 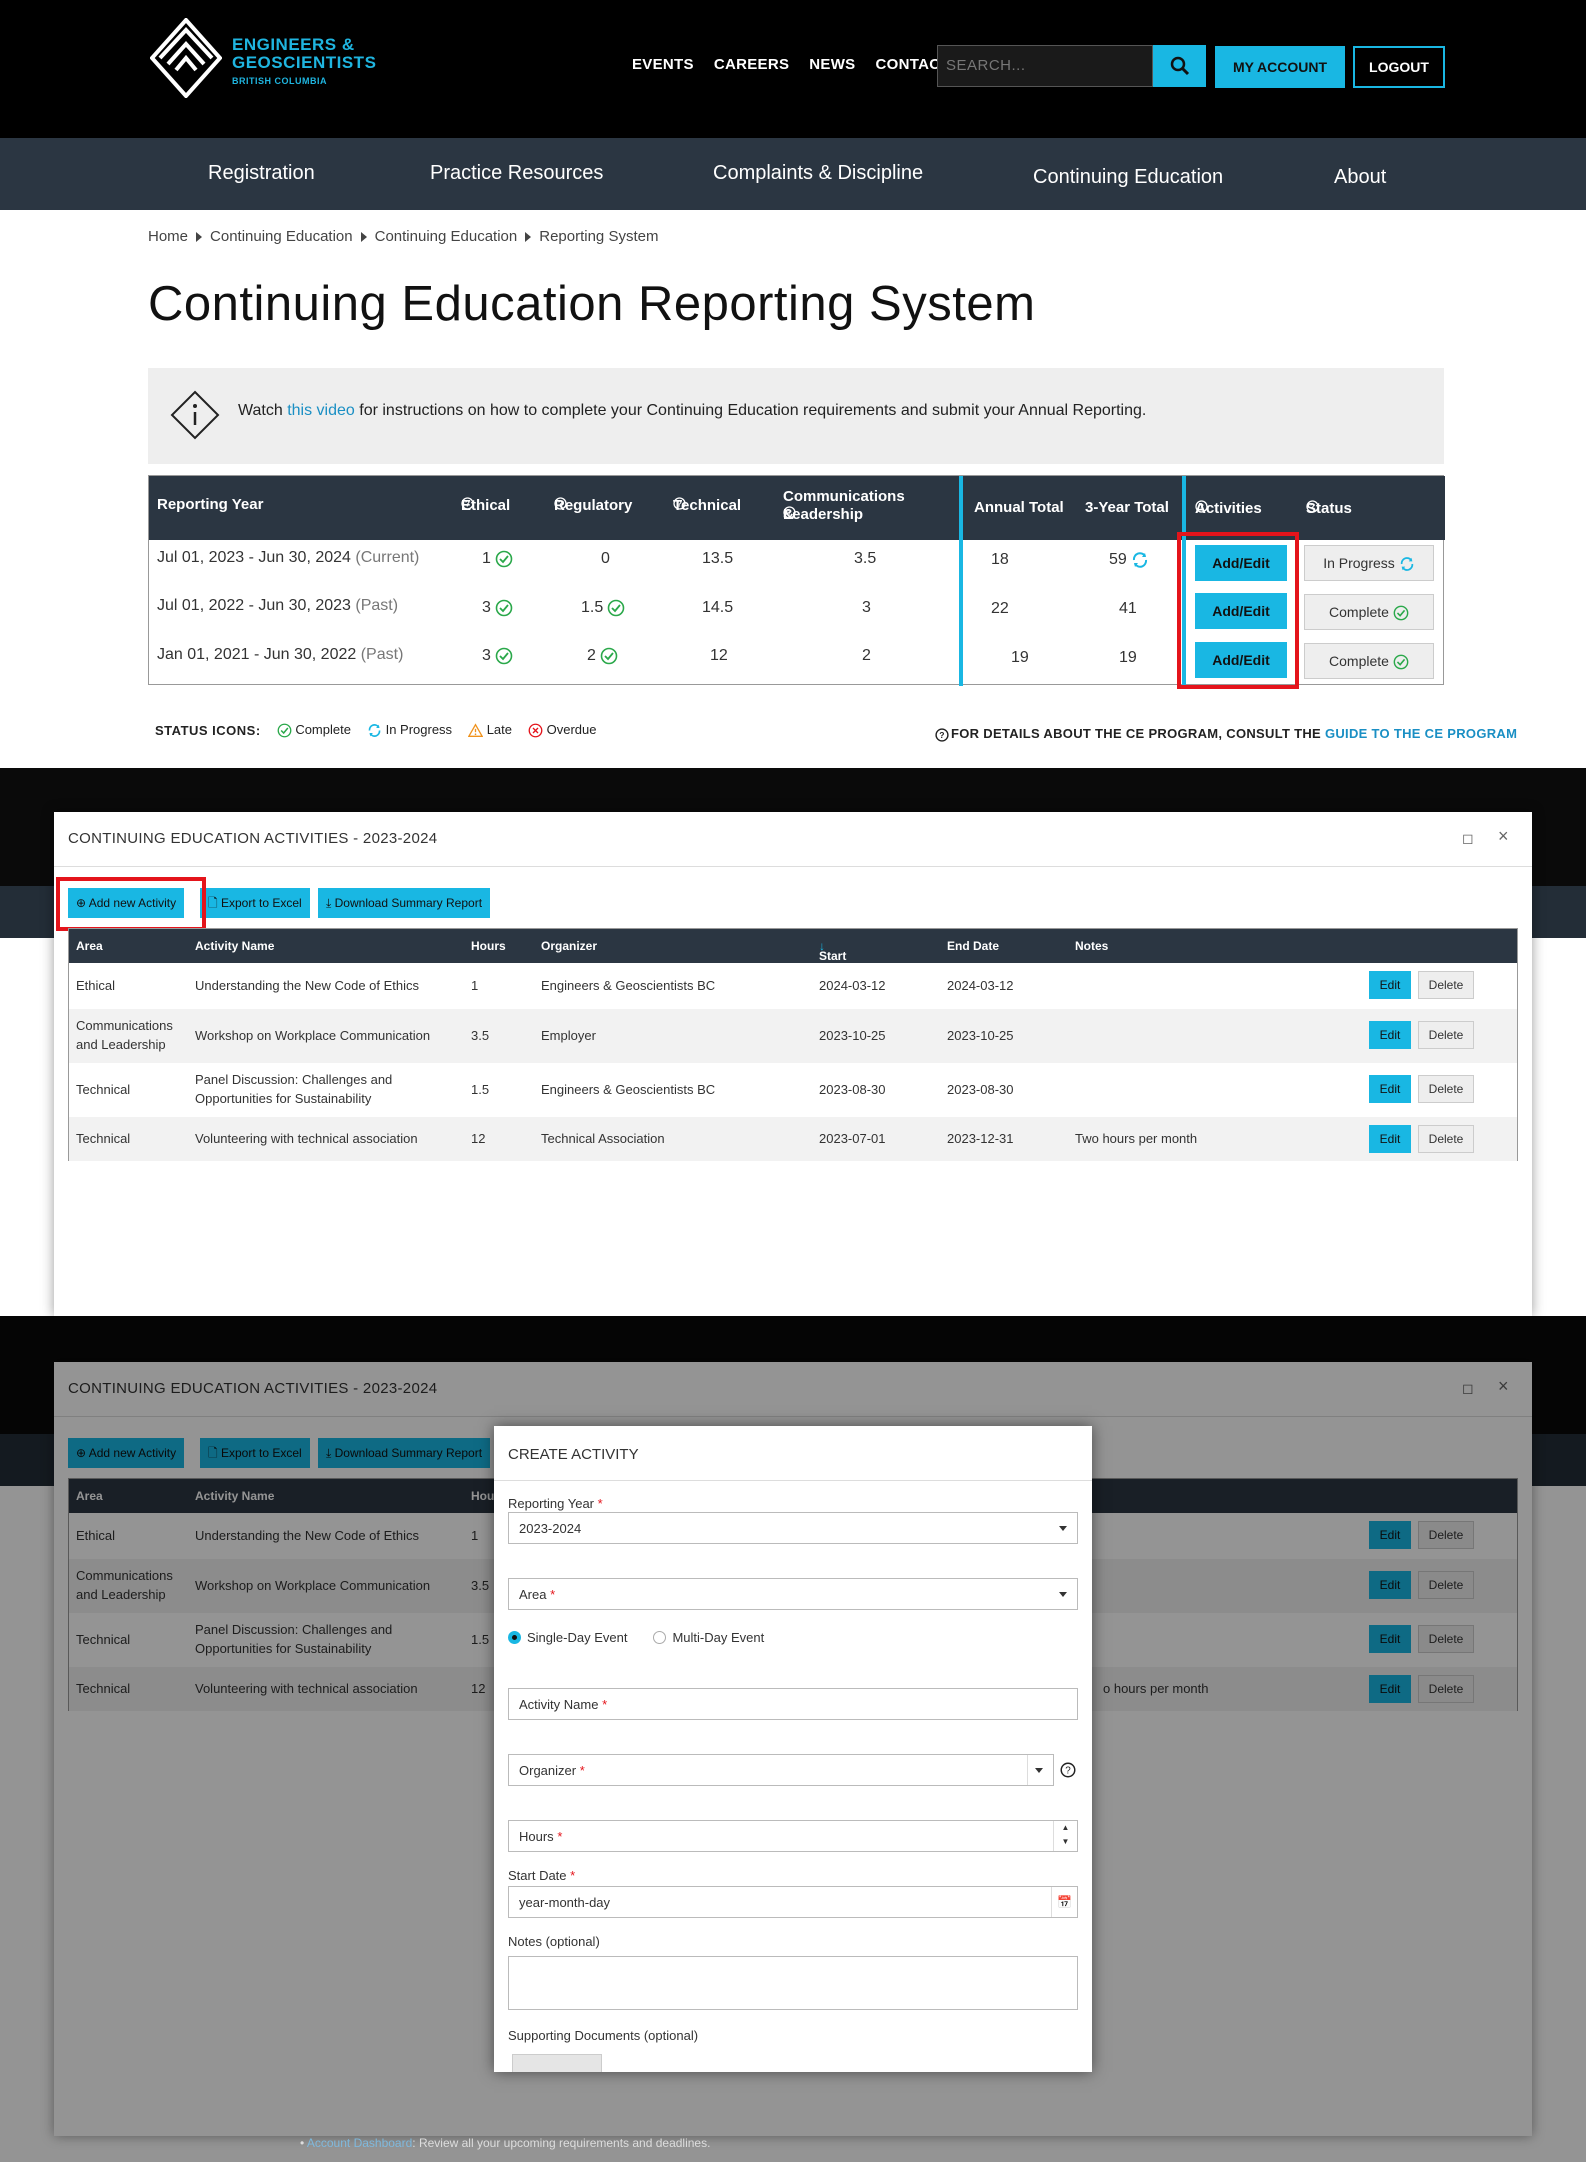 What do you see at coordinates (1128, 177) in the screenshot?
I see `nav-continuing-education: Continuing Education` at bounding box center [1128, 177].